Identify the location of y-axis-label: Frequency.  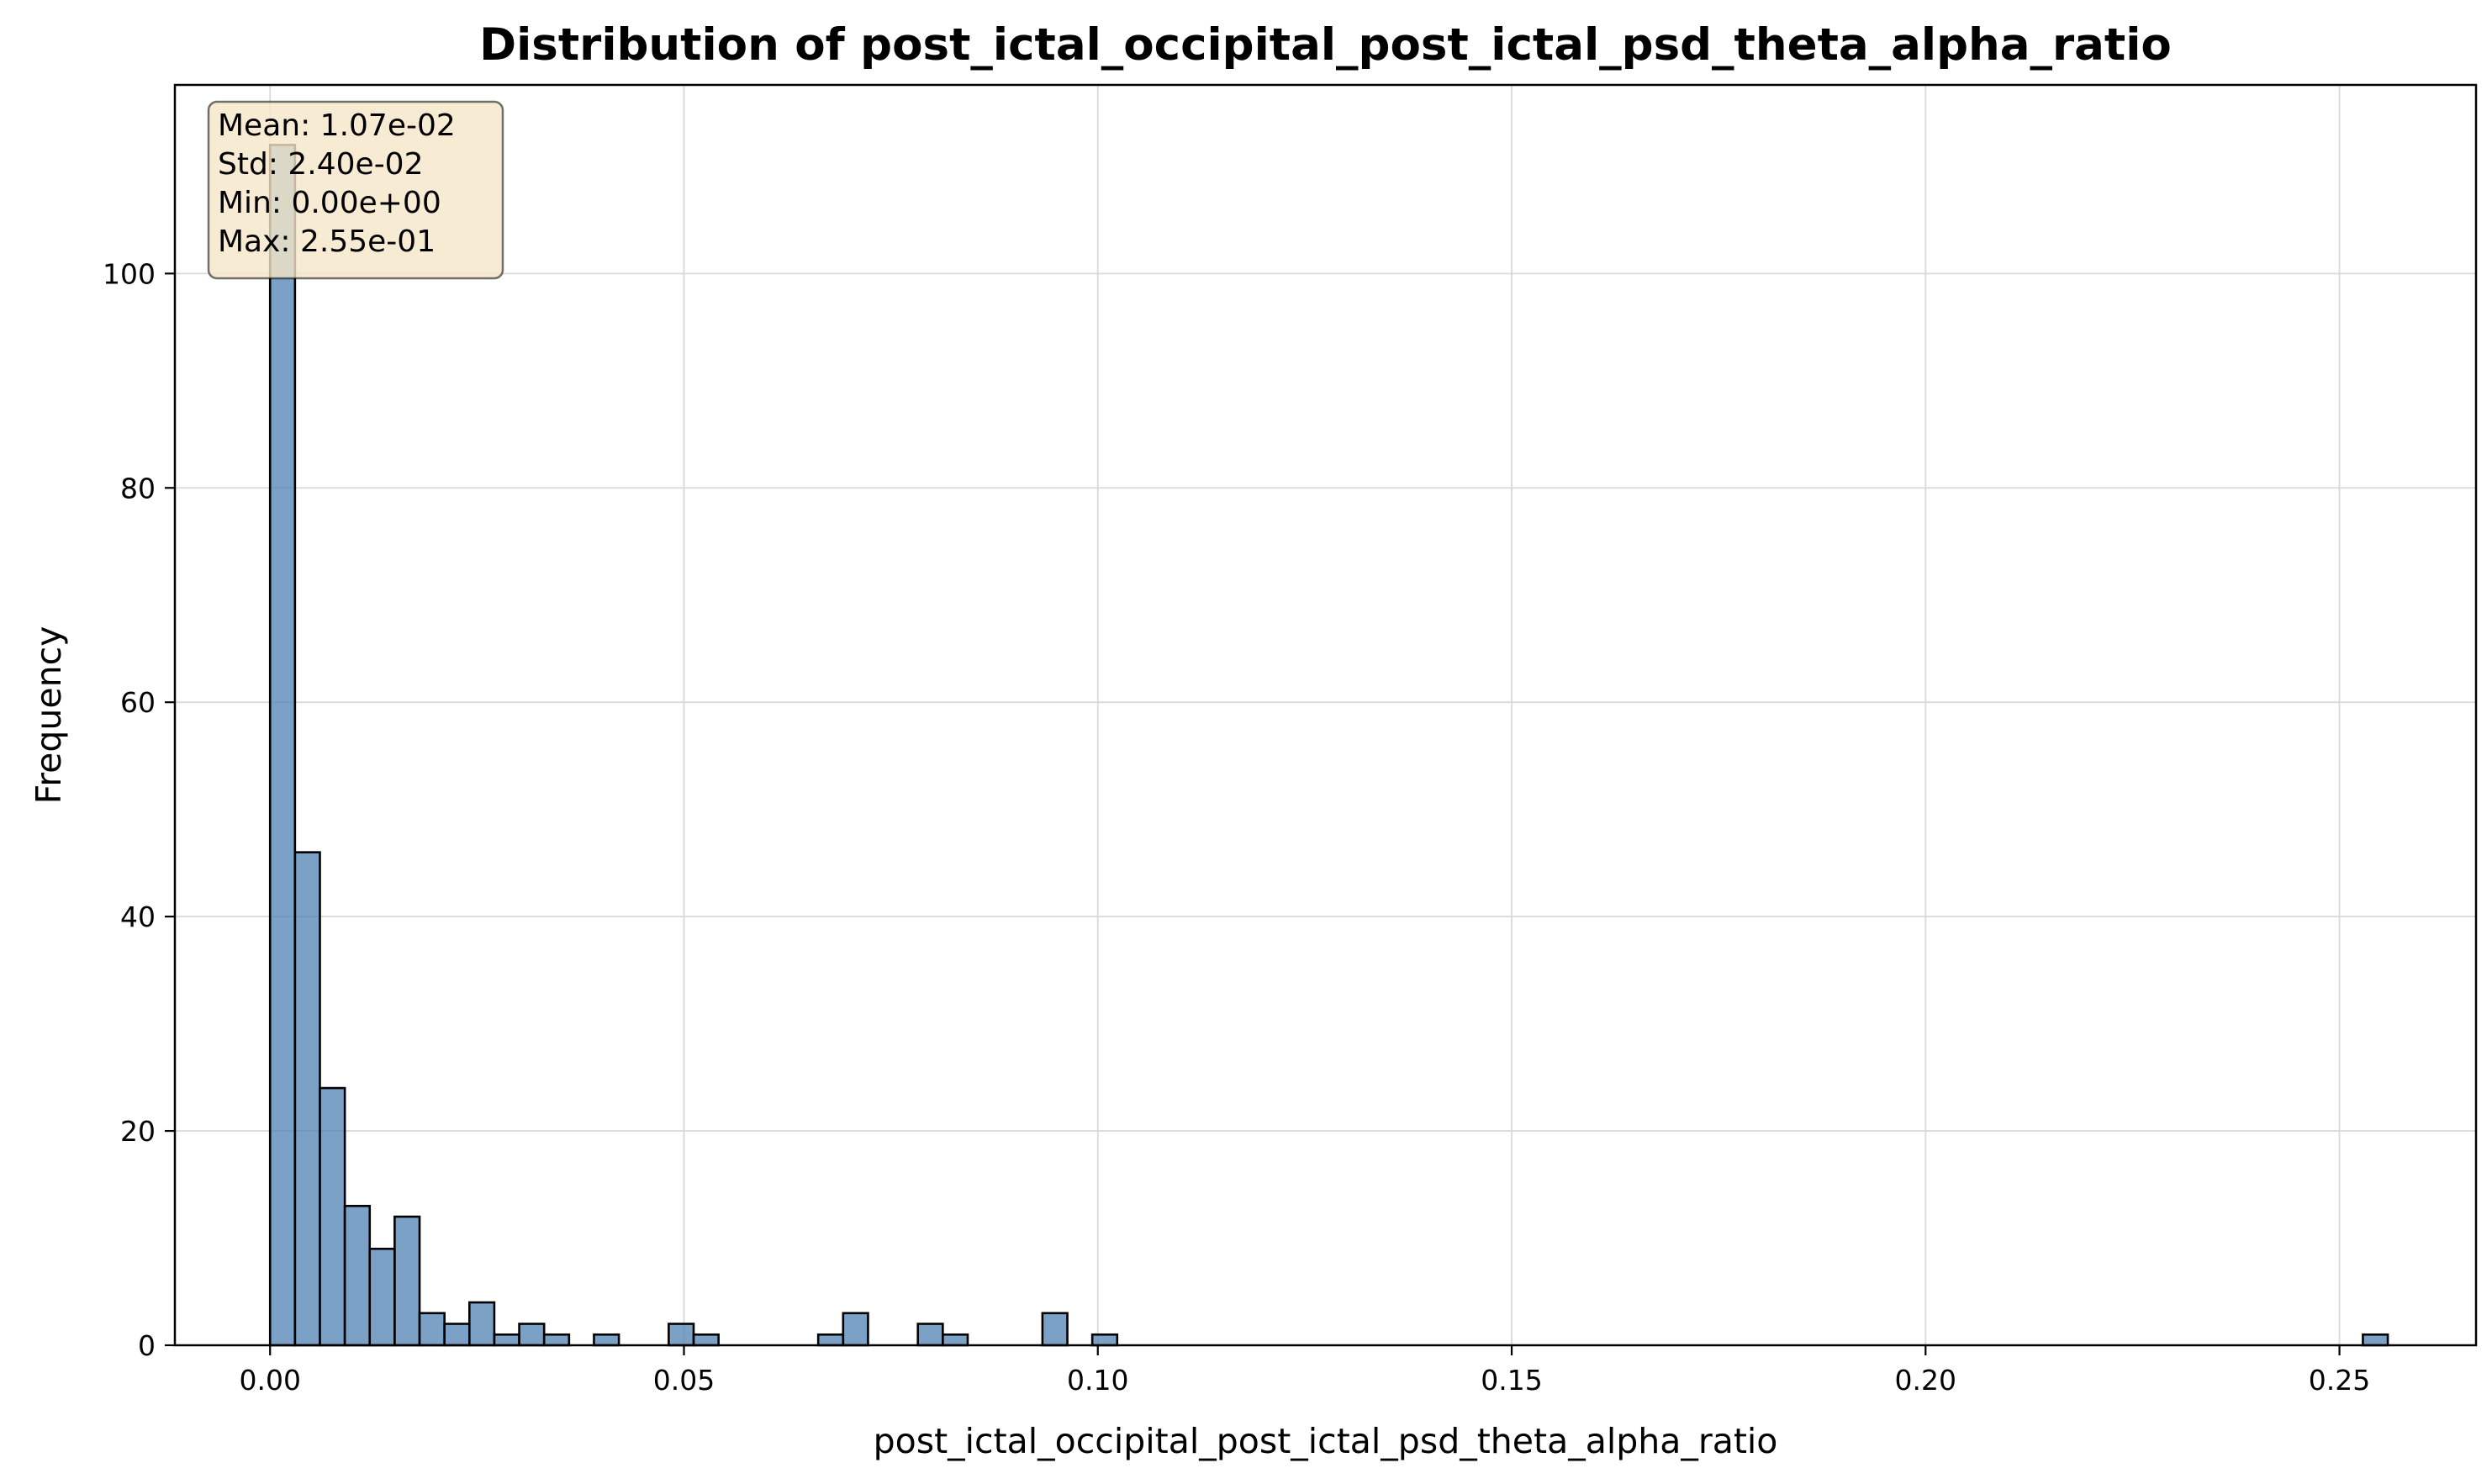
(49, 715).